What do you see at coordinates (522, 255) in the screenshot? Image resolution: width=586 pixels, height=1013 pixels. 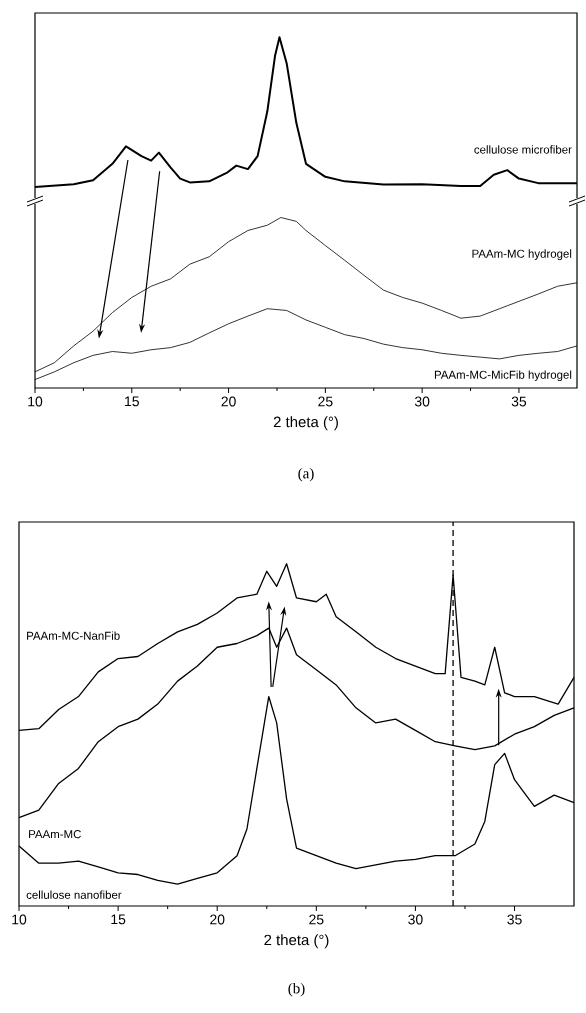 I see `text: PAAm-MC hydrogel` at bounding box center [522, 255].